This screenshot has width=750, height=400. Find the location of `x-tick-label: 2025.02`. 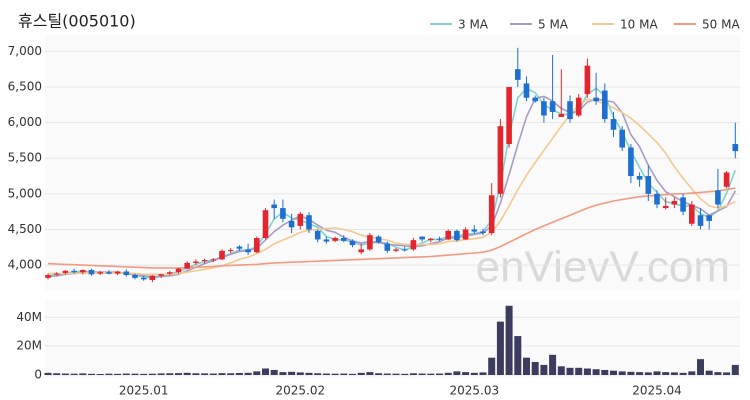

x-tick-label: 2025.02 is located at coordinates (300, 391).